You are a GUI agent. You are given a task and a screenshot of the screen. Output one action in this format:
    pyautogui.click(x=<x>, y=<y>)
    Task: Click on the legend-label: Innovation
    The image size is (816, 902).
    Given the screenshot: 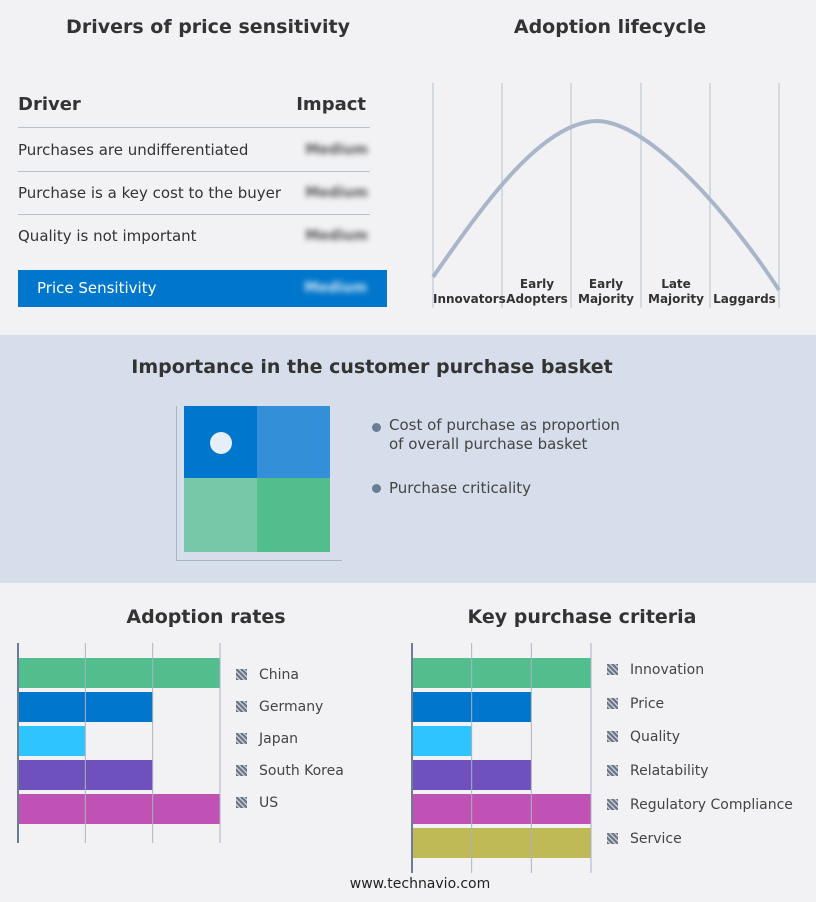 What is the action you would take?
    pyautogui.click(x=667, y=670)
    